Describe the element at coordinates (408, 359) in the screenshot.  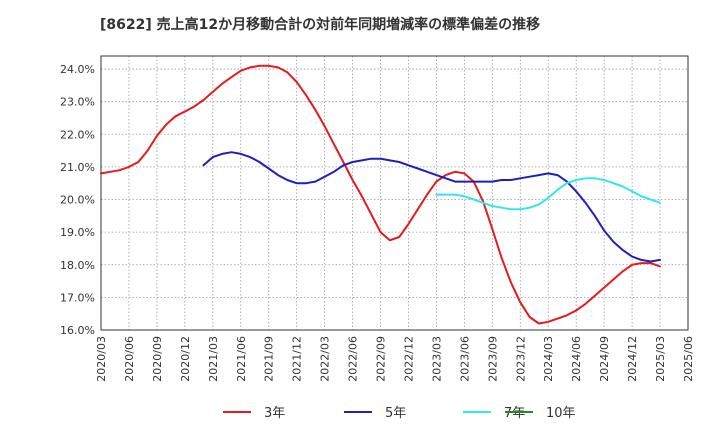
I see `x-tick-label: 2022/12` at that location.